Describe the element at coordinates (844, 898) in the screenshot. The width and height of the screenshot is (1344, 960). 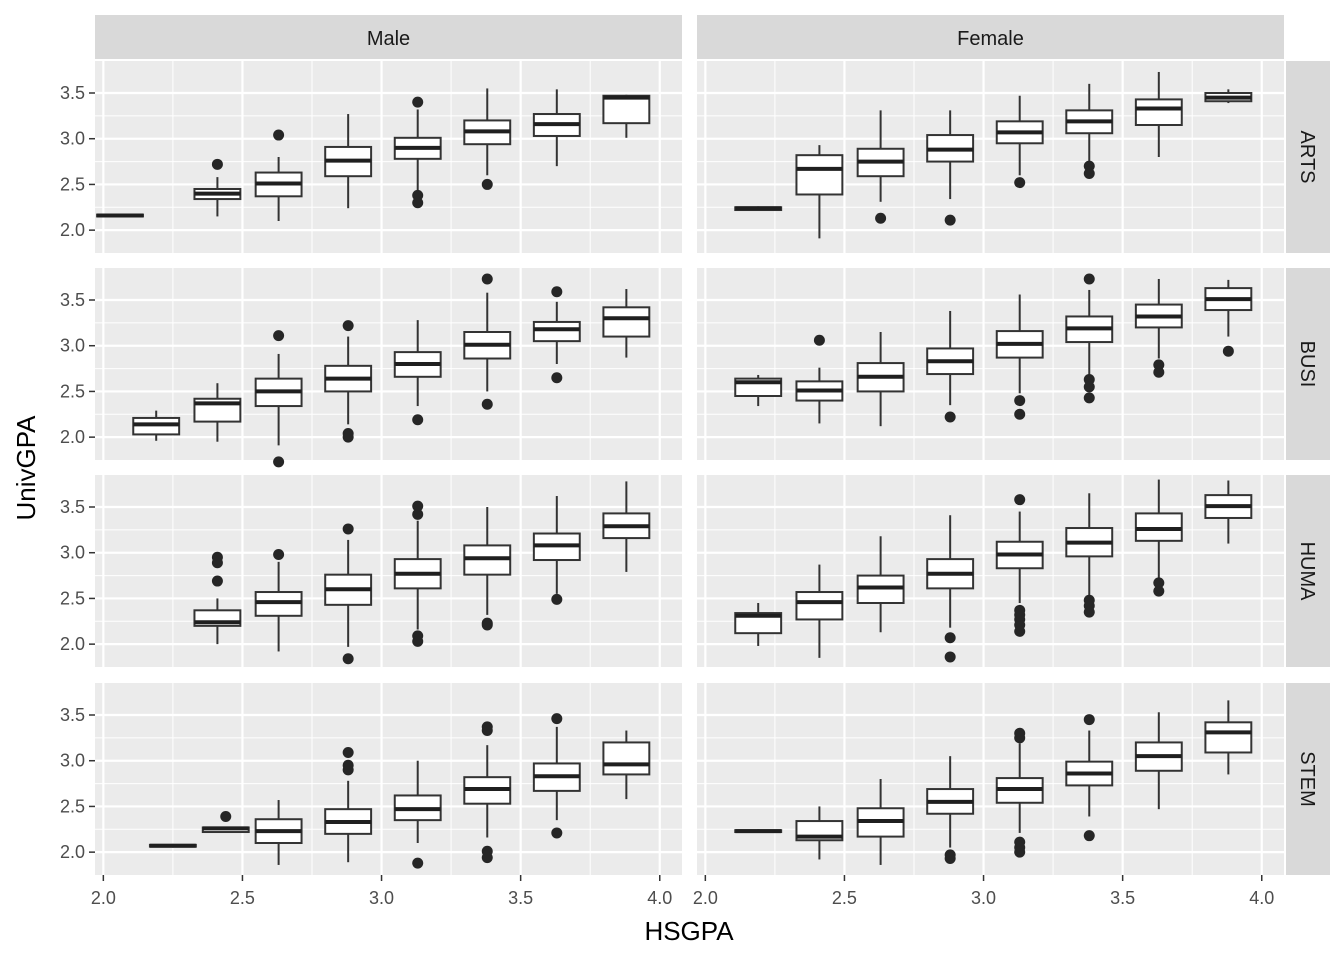
I see `x-tick-label: 2.5` at that location.